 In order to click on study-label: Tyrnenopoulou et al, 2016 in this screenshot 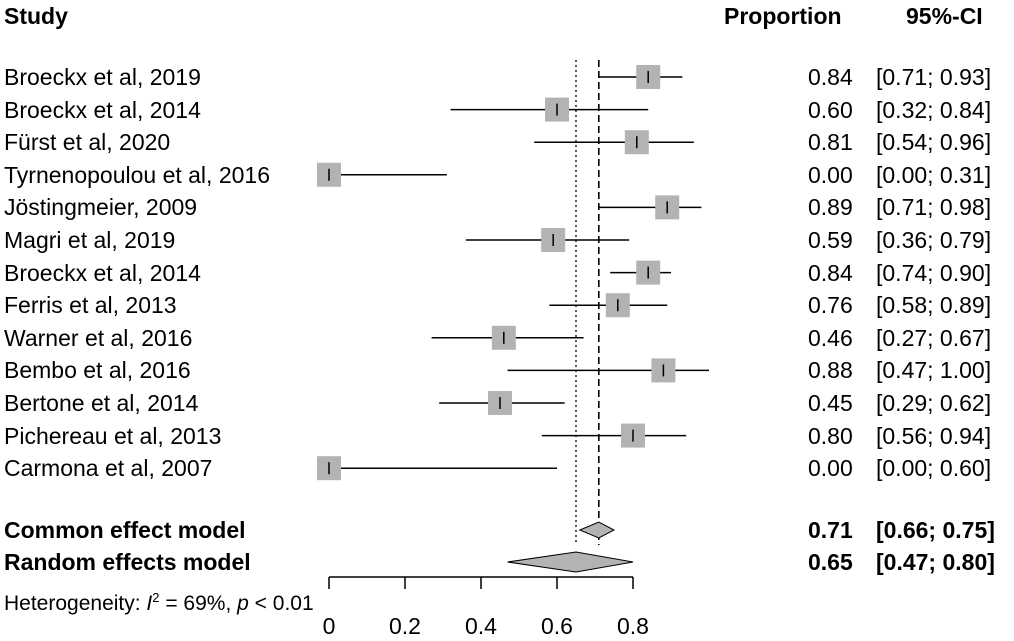, I will do `click(137, 174)`.